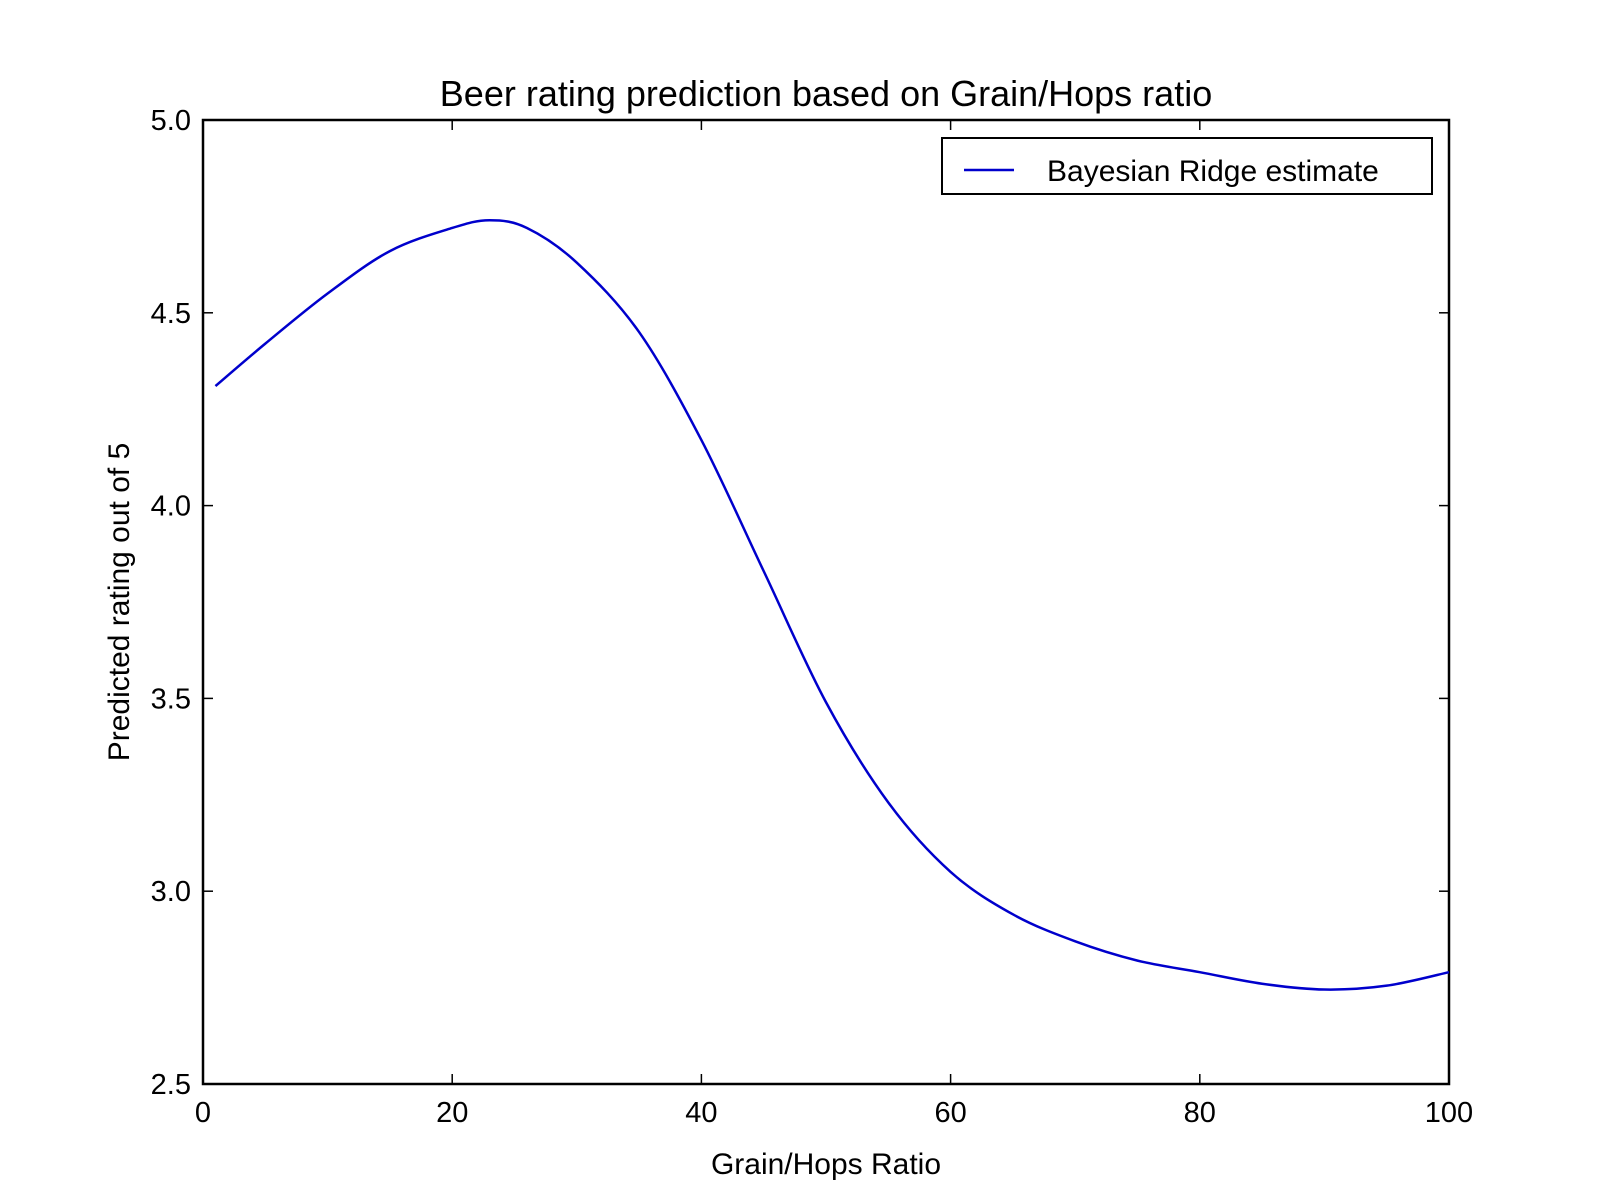 This screenshot has height=1200, width=1600. I want to click on y-axis-label: Predicted rating out of 5, so click(119, 602).